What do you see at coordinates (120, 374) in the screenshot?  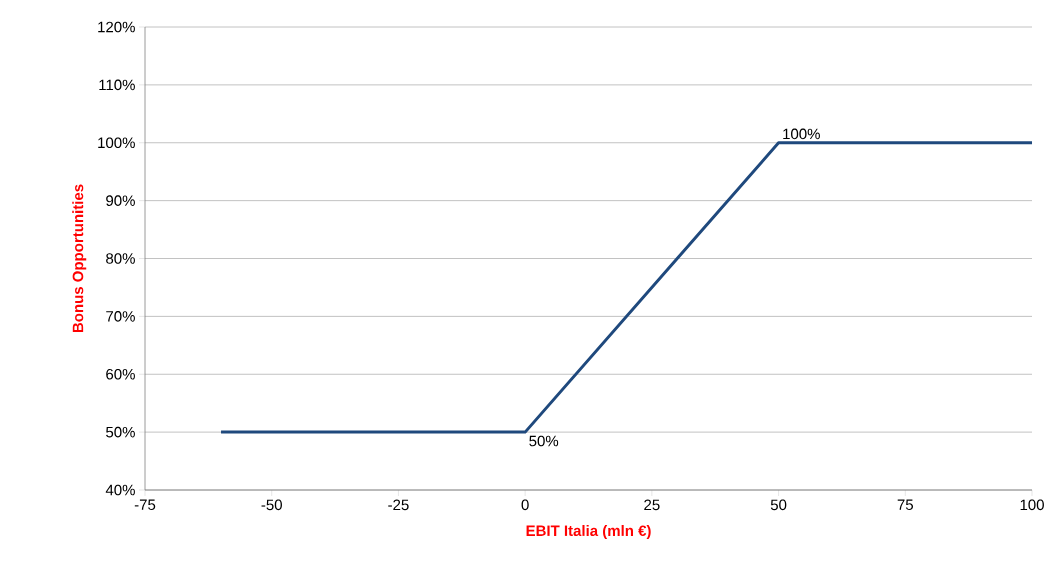 I see `y-tick-label: 60%` at bounding box center [120, 374].